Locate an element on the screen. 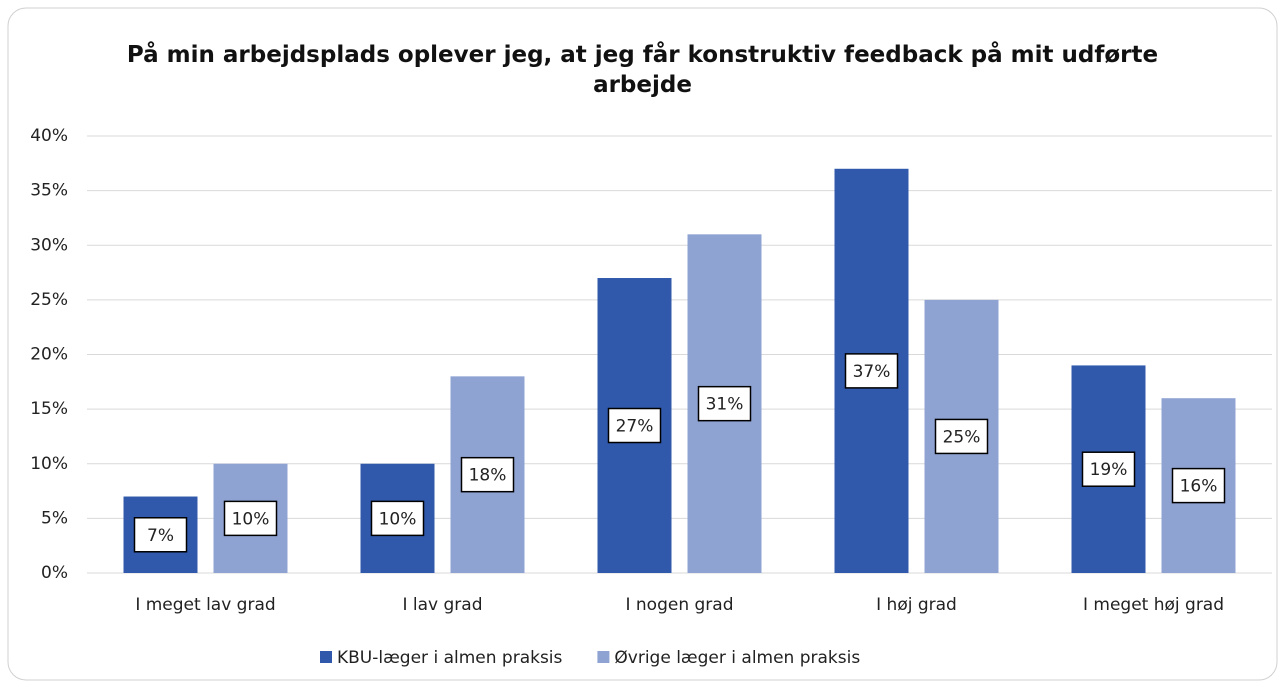 Image resolution: width=1285 pixels, height=687 pixels. y-tick-label: 30% is located at coordinates (49, 245).